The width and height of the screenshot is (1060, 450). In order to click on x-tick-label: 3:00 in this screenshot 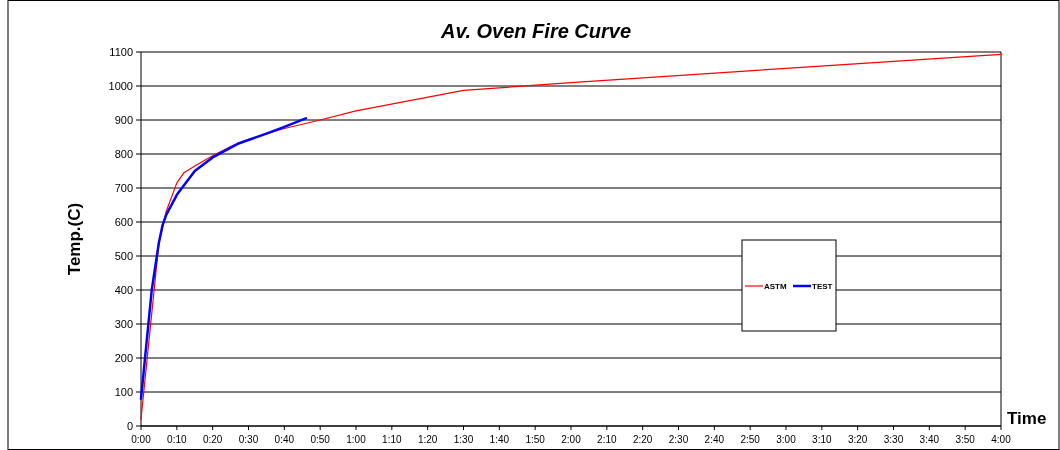, I will do `click(786, 439)`.